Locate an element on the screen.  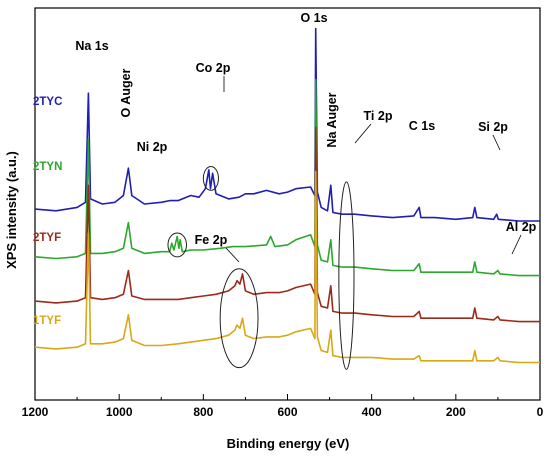
annotation-na-1s: Na 1s is located at coordinates (91, 46).